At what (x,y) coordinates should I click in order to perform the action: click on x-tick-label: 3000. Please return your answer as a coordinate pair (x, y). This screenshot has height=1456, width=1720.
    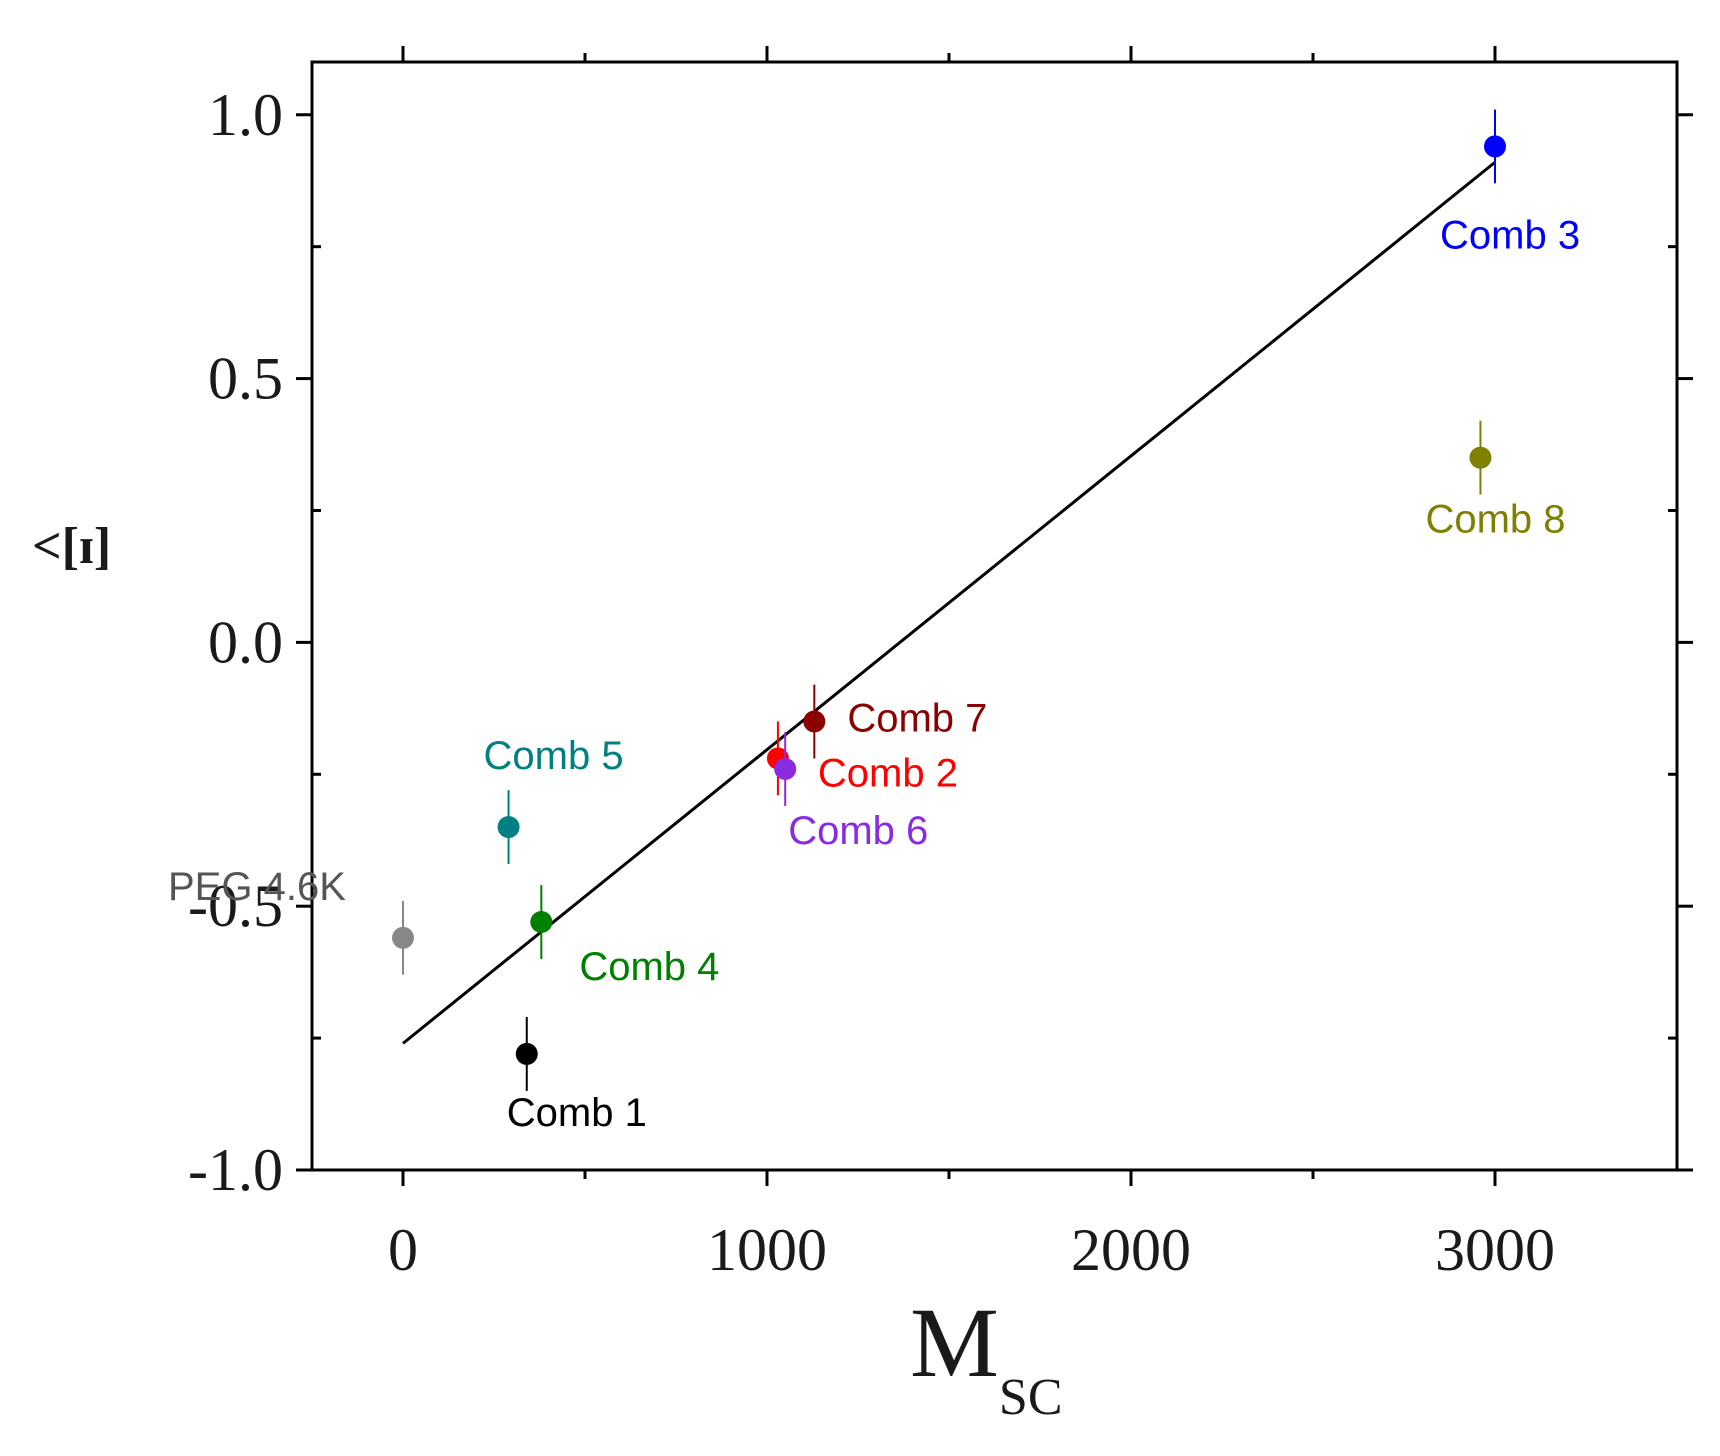
    Looking at the image, I should click on (1495, 1250).